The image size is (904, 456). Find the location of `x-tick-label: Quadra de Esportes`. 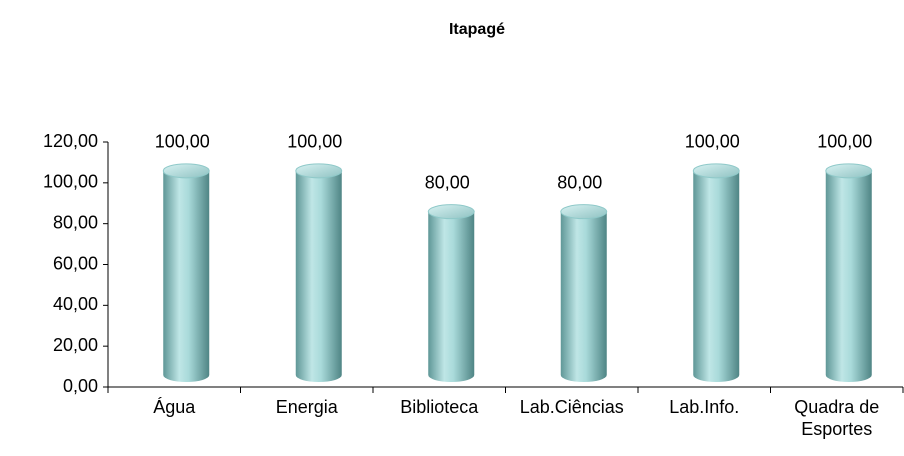

x-tick-label: Quadra de Esportes is located at coordinates (837, 418).